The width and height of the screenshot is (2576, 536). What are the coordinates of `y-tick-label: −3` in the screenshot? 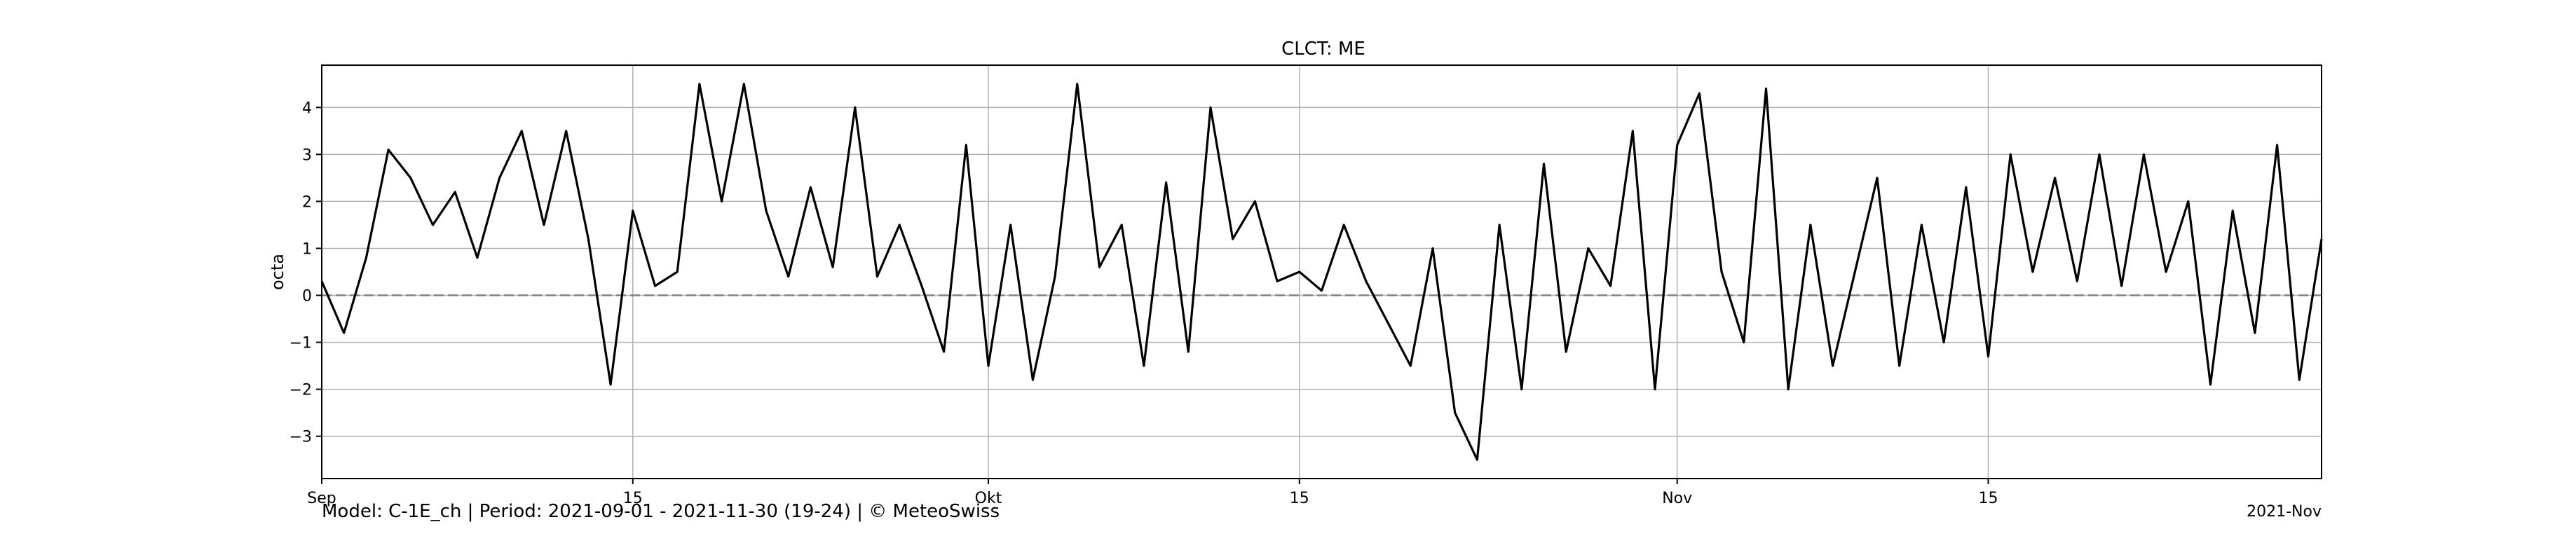 It's located at (300, 437).